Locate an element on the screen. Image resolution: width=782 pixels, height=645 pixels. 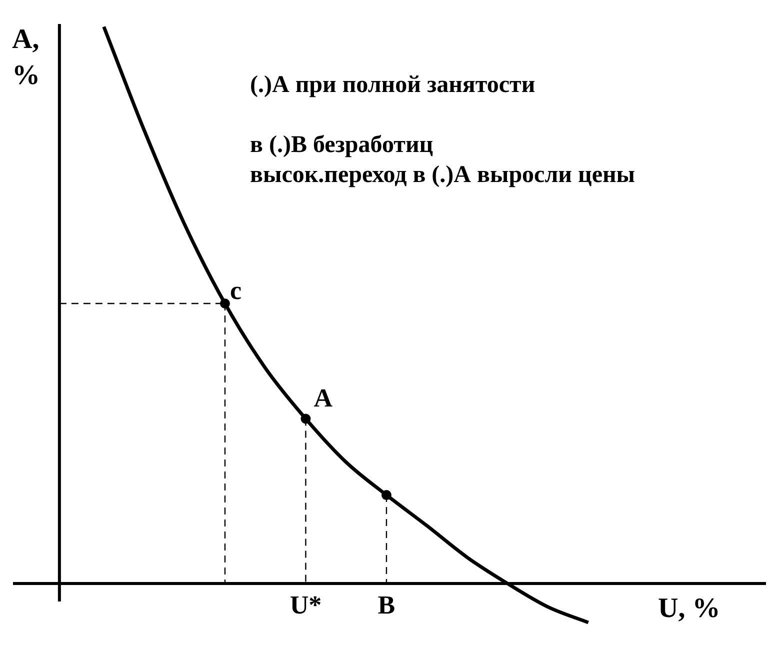
x-tick-label: B is located at coordinates (387, 605).